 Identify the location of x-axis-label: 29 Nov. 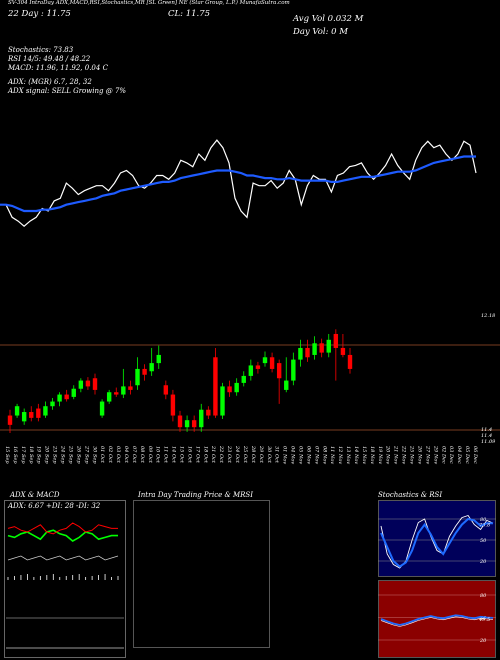
(435, 454).